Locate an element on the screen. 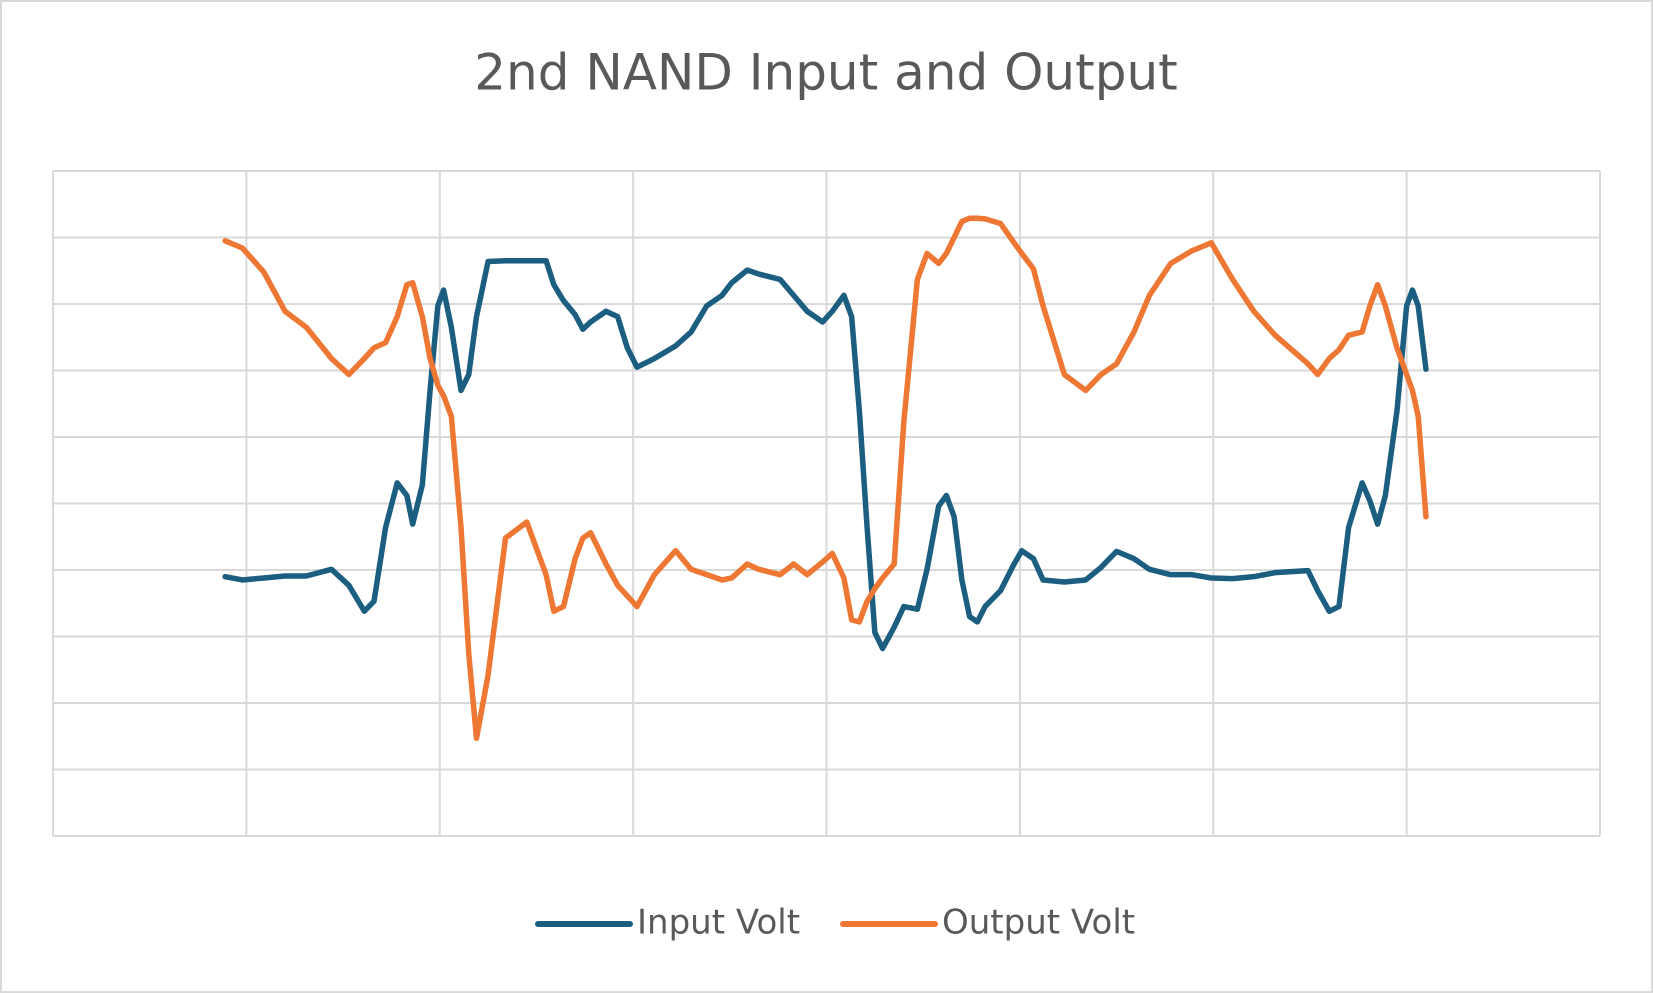 Image resolution: width=1653 pixels, height=993 pixels. chart-title: 2nd NAND Input and Output is located at coordinates (826, 73).